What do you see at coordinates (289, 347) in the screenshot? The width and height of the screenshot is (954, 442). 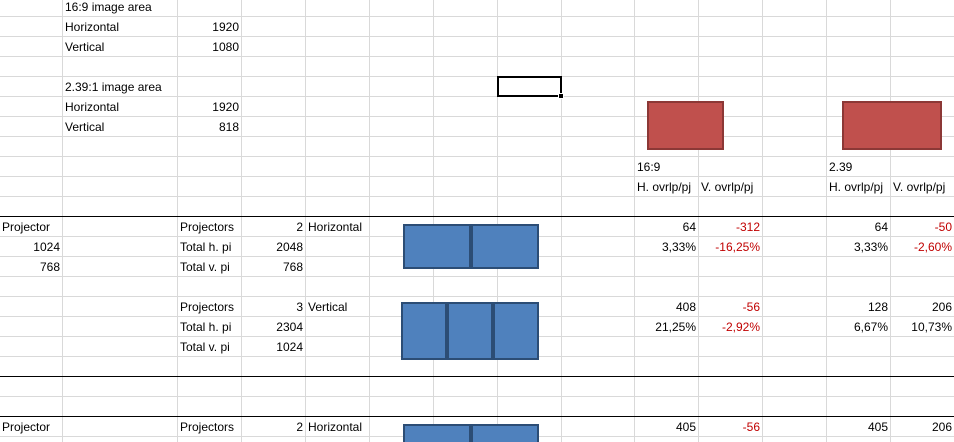 I see `total-v-value: 1024` at bounding box center [289, 347].